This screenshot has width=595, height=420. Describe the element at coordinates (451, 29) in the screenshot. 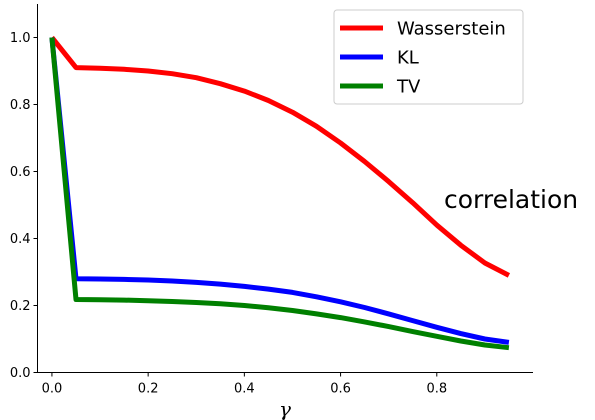

I see `legend-label-wasserstein: Wasserstein` at that location.